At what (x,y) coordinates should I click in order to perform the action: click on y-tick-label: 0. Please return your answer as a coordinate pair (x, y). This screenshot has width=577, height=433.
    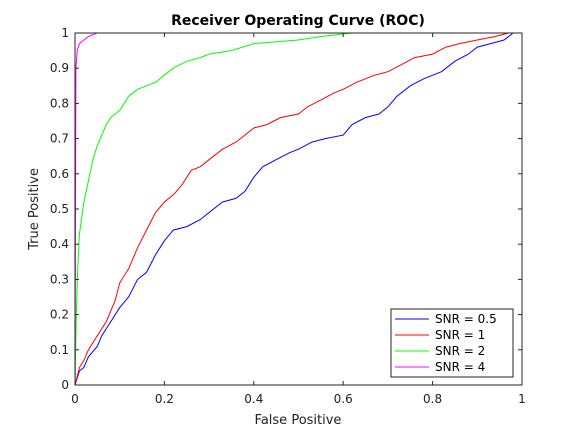
    Looking at the image, I should click on (65, 385).